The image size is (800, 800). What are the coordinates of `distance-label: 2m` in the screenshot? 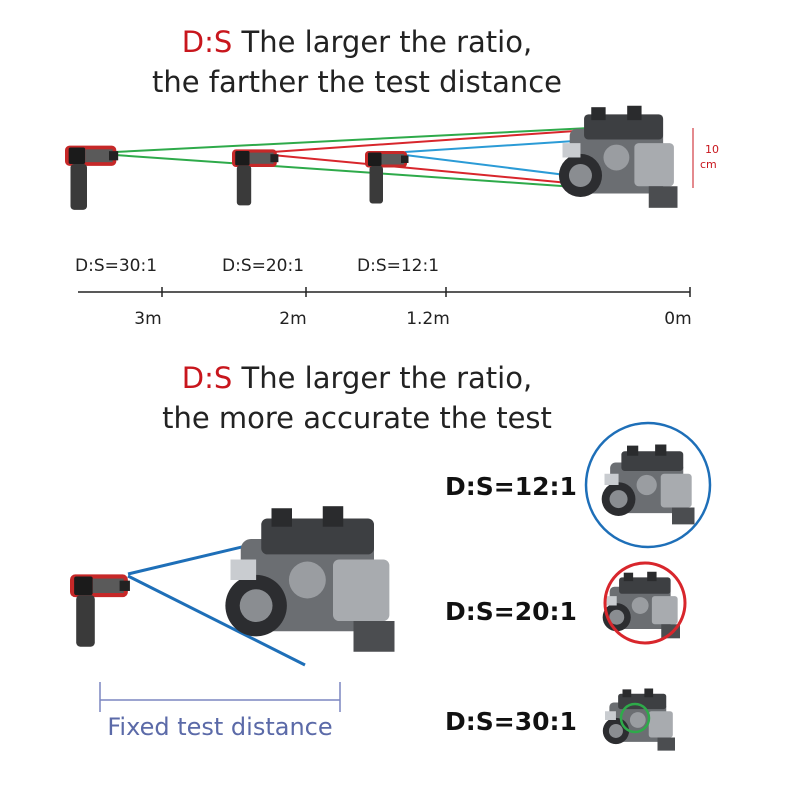 It's located at (292, 319).